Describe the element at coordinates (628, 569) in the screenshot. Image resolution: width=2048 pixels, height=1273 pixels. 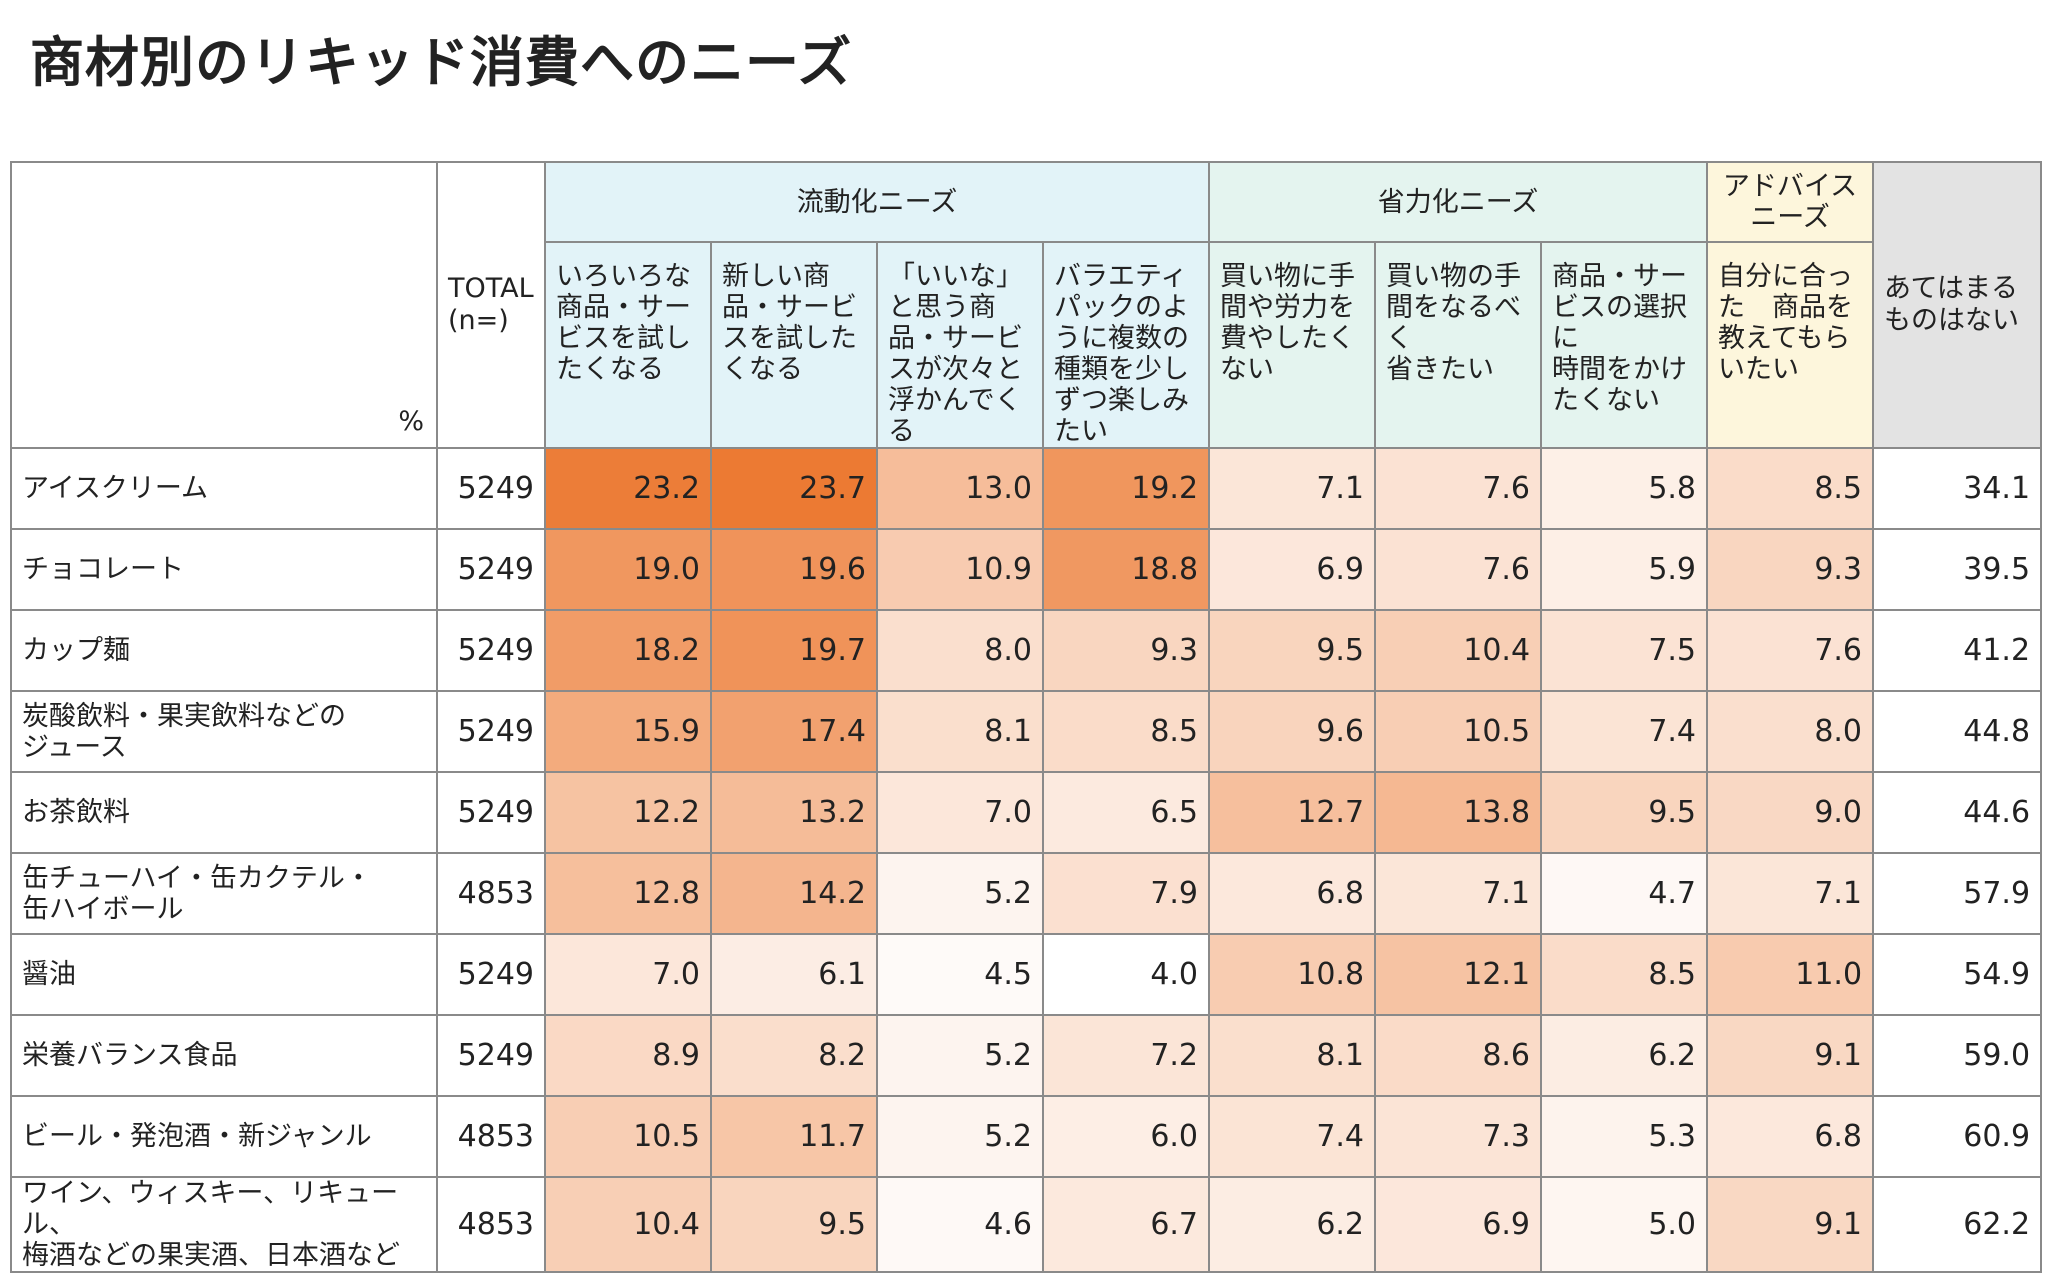
I see `value-cell: 19.0` at that location.